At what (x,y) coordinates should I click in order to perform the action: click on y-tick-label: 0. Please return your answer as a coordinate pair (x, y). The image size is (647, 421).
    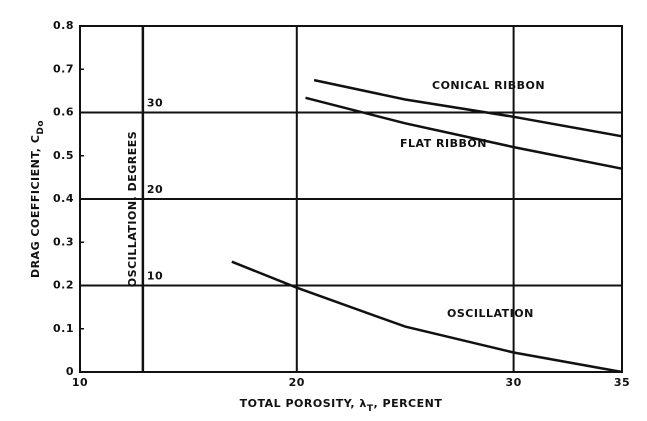
    Looking at the image, I should click on (70, 371).